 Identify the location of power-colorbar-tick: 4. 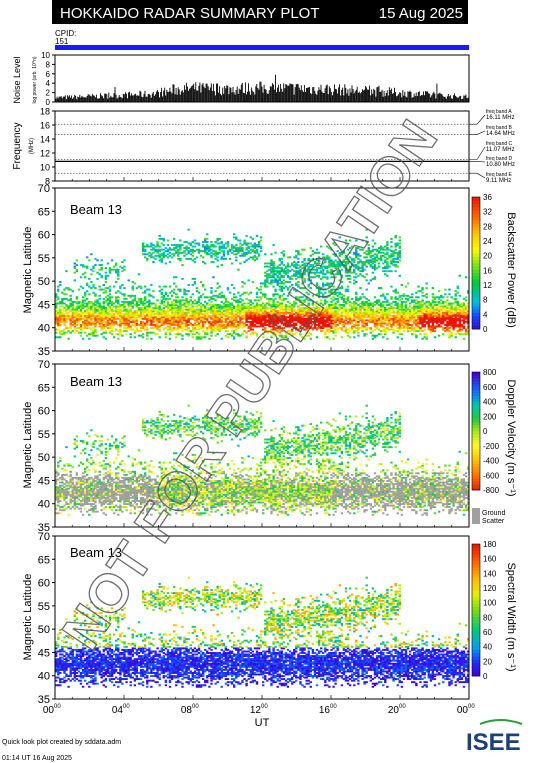
(485, 314).